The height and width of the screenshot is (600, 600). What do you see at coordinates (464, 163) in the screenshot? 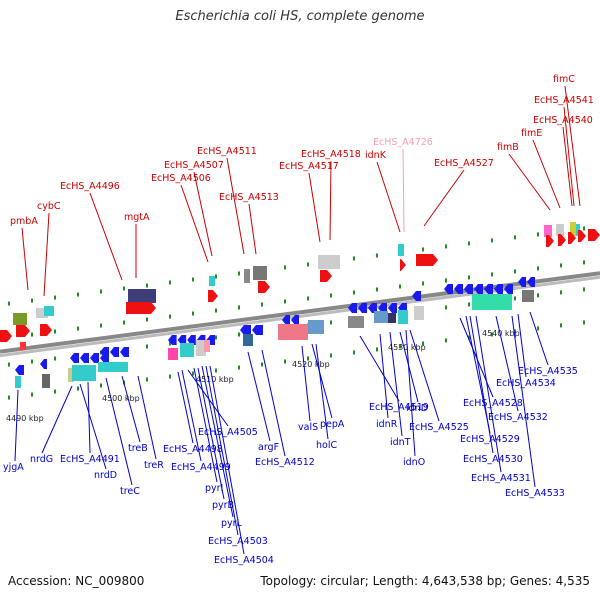
I see `gene-label-top: EcHS_A4527` at bounding box center [464, 163].